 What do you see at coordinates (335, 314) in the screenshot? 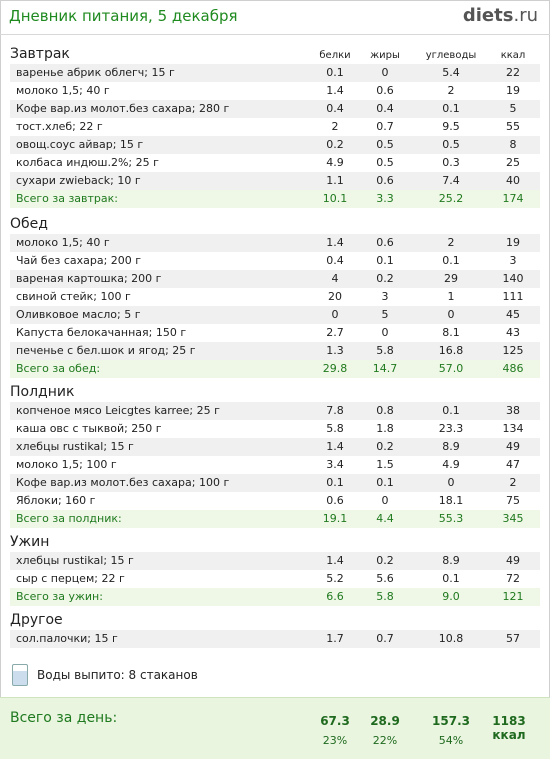
I see `protein-value: 0` at bounding box center [335, 314].